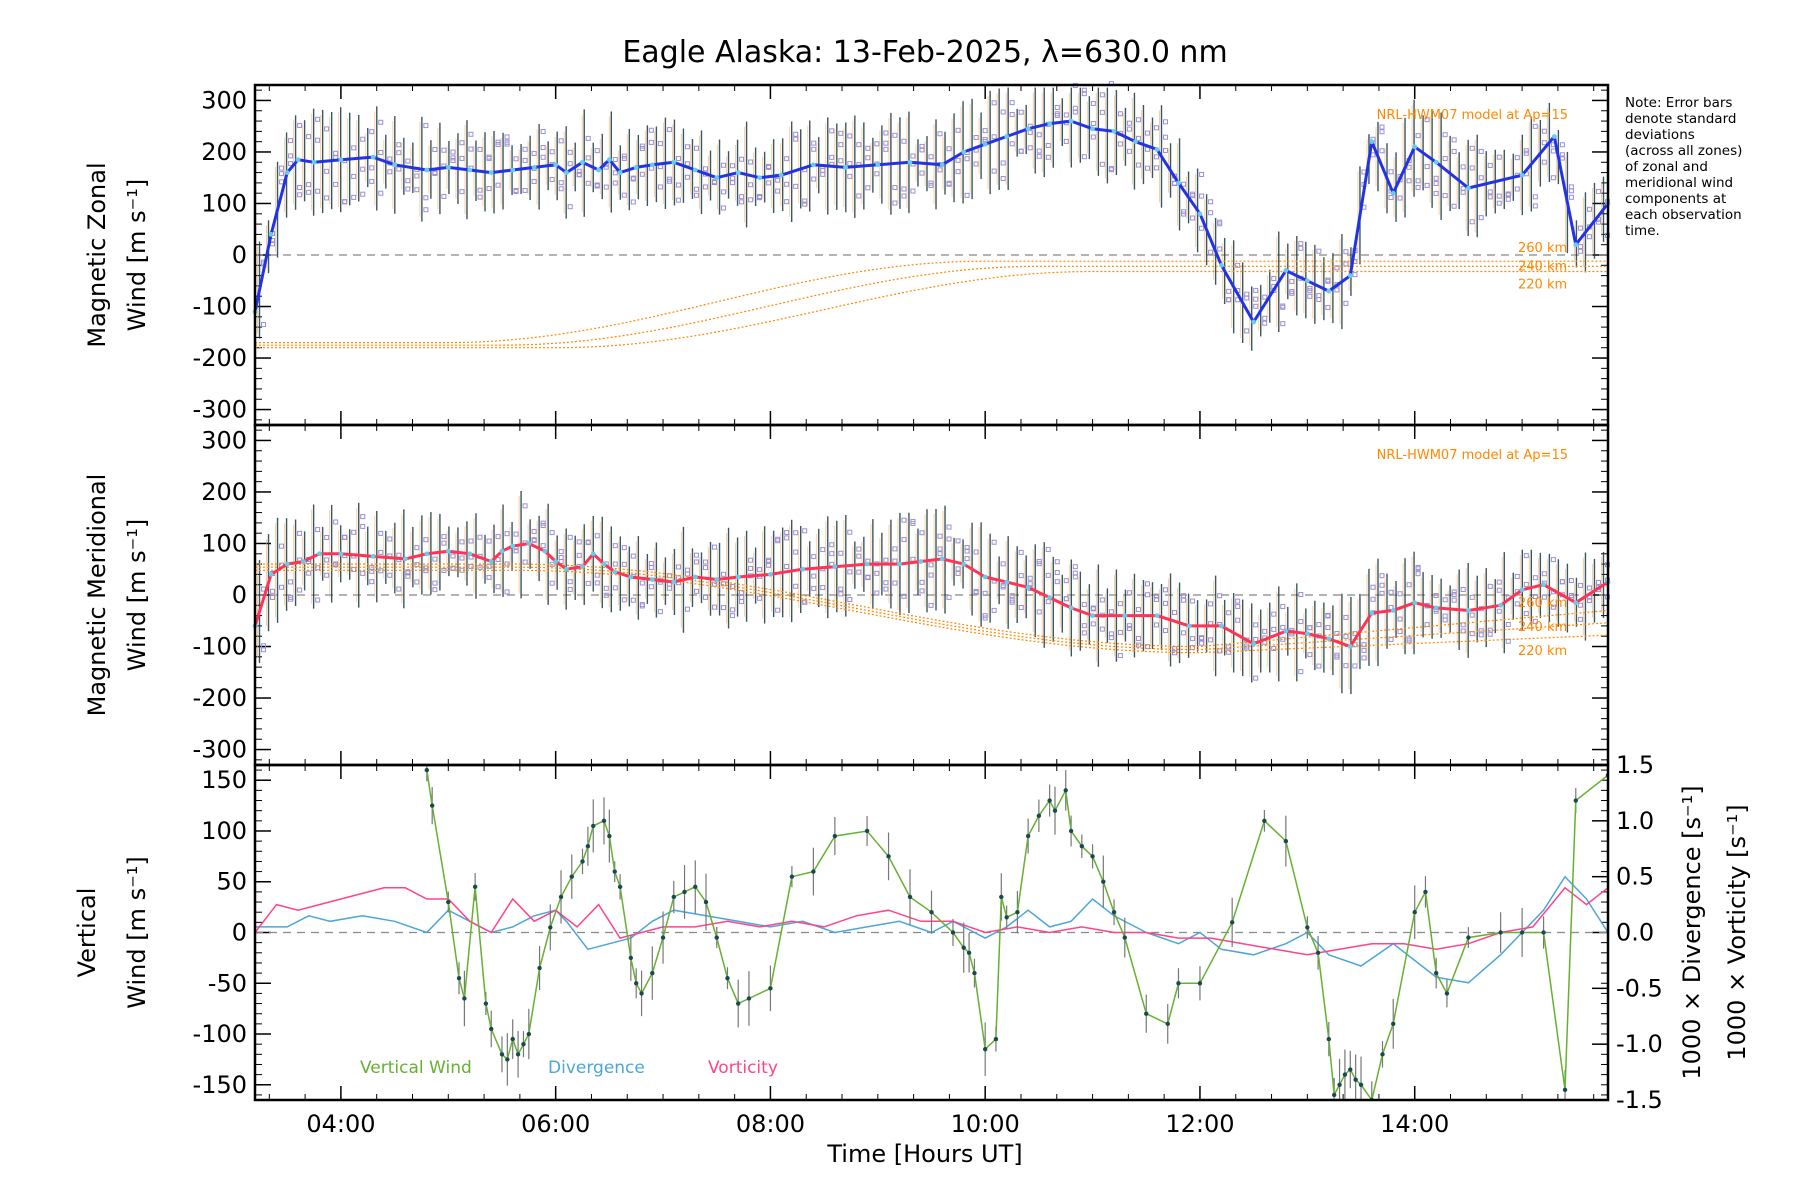  Describe the element at coordinates (931, 304) in the screenshot. I see `zonal-model` at that location.